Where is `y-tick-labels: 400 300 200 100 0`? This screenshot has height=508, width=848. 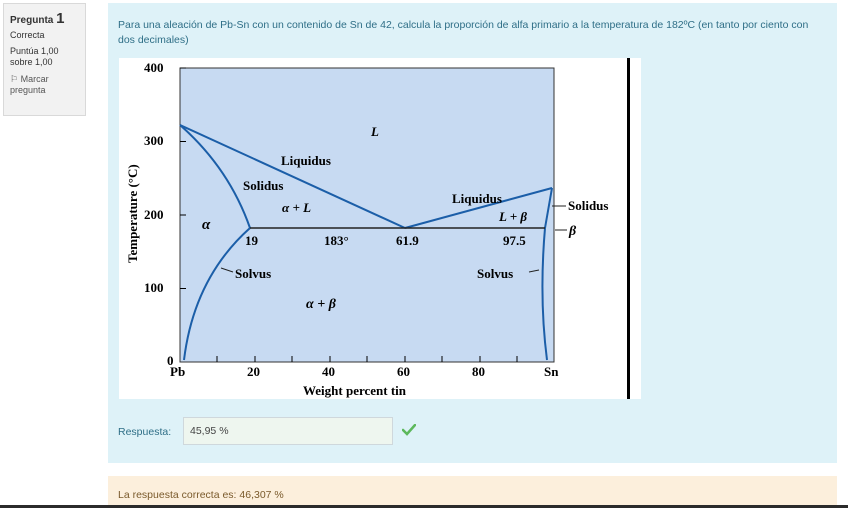 y-tick-labels: 400 300 200 100 0 is located at coordinates (159, 214).